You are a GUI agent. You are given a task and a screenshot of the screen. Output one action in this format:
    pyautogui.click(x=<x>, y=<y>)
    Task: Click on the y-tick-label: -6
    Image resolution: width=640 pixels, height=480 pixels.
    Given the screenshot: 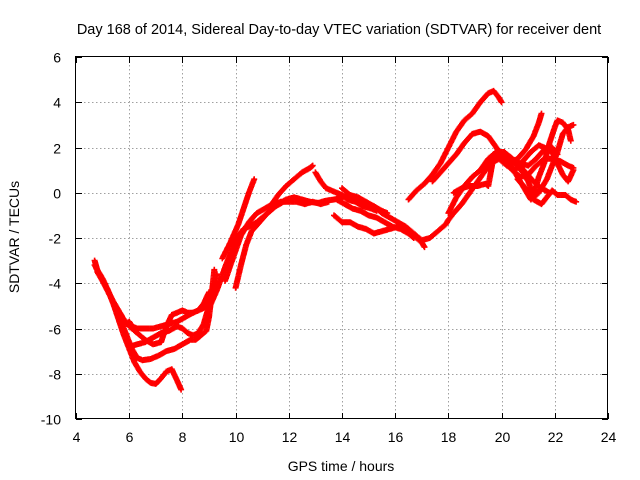 What is the action you would take?
    pyautogui.click(x=55, y=330)
    